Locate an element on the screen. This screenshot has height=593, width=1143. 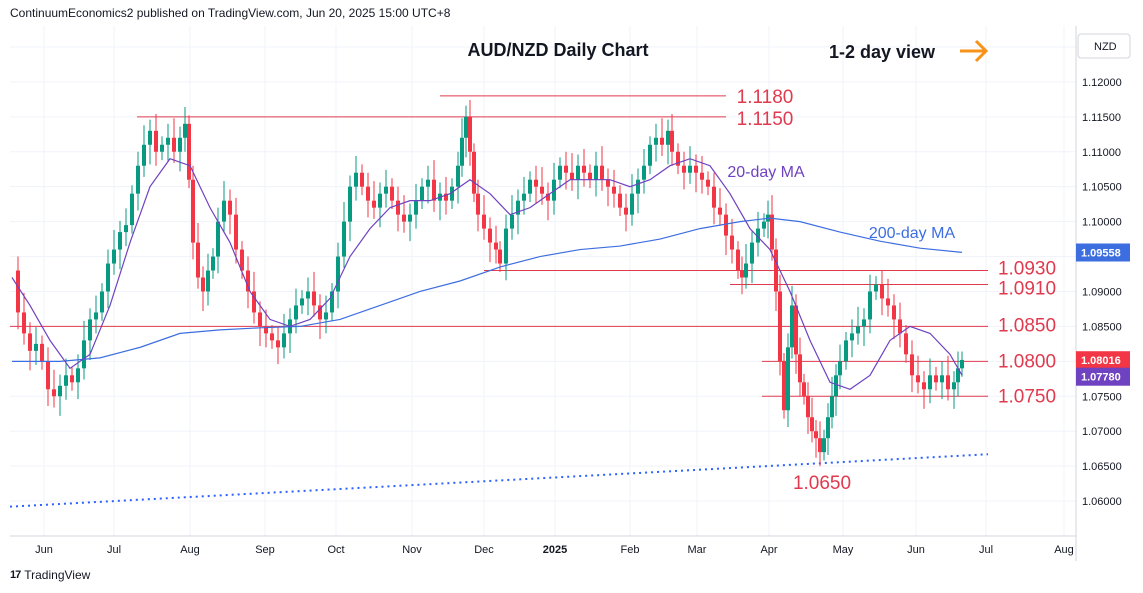
price-badge-label: 1.07780 is located at coordinates (1101, 378).